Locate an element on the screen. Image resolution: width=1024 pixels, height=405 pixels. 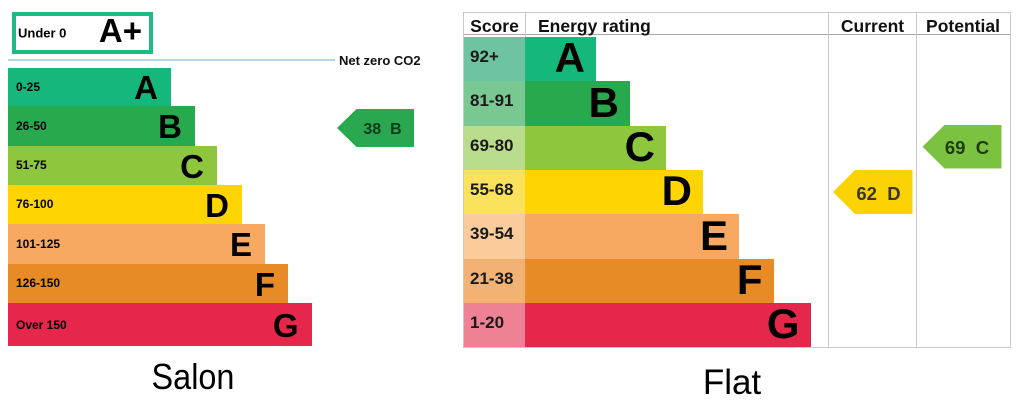
svg-text: 62 D is located at coordinates (878, 193).